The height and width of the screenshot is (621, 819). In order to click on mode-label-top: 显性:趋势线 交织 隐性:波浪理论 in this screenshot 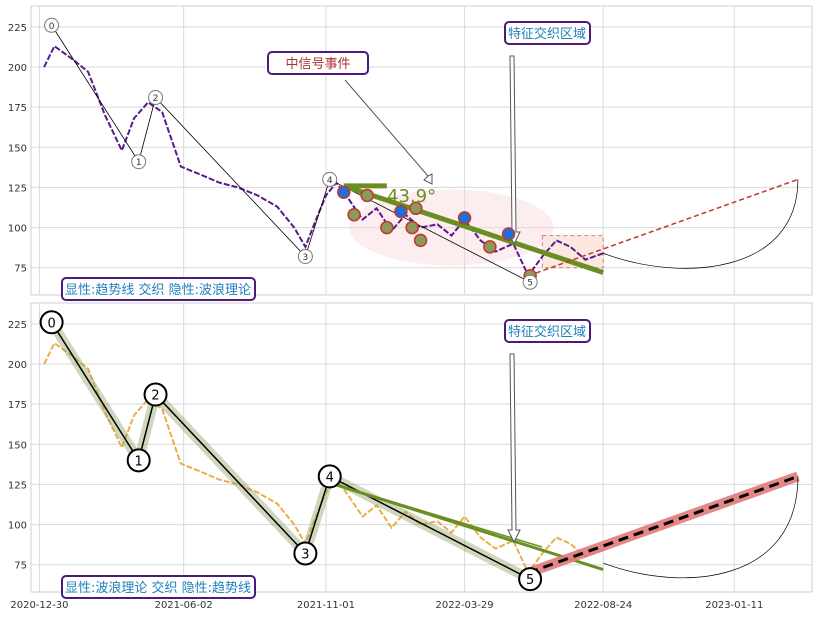, I will do `click(158, 290)`.